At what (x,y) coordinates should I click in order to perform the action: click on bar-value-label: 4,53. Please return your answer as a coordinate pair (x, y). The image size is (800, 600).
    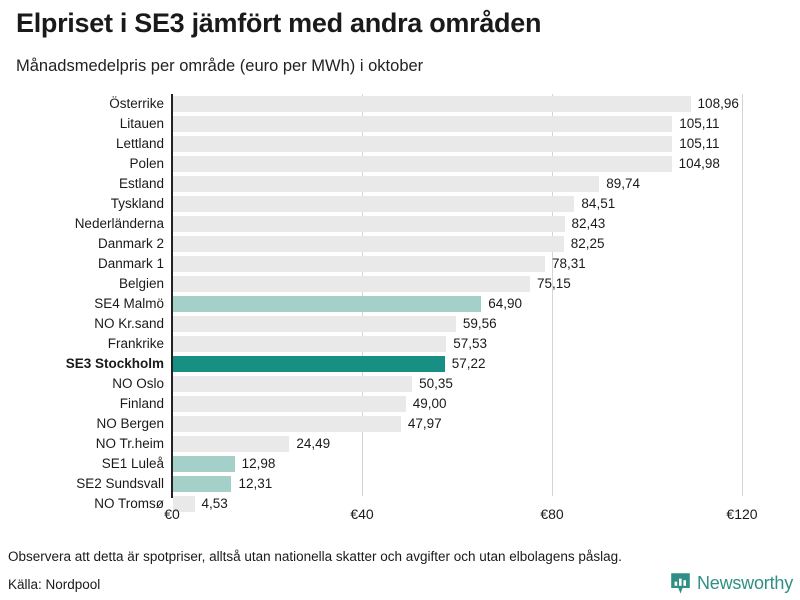
    Looking at the image, I should click on (214, 503).